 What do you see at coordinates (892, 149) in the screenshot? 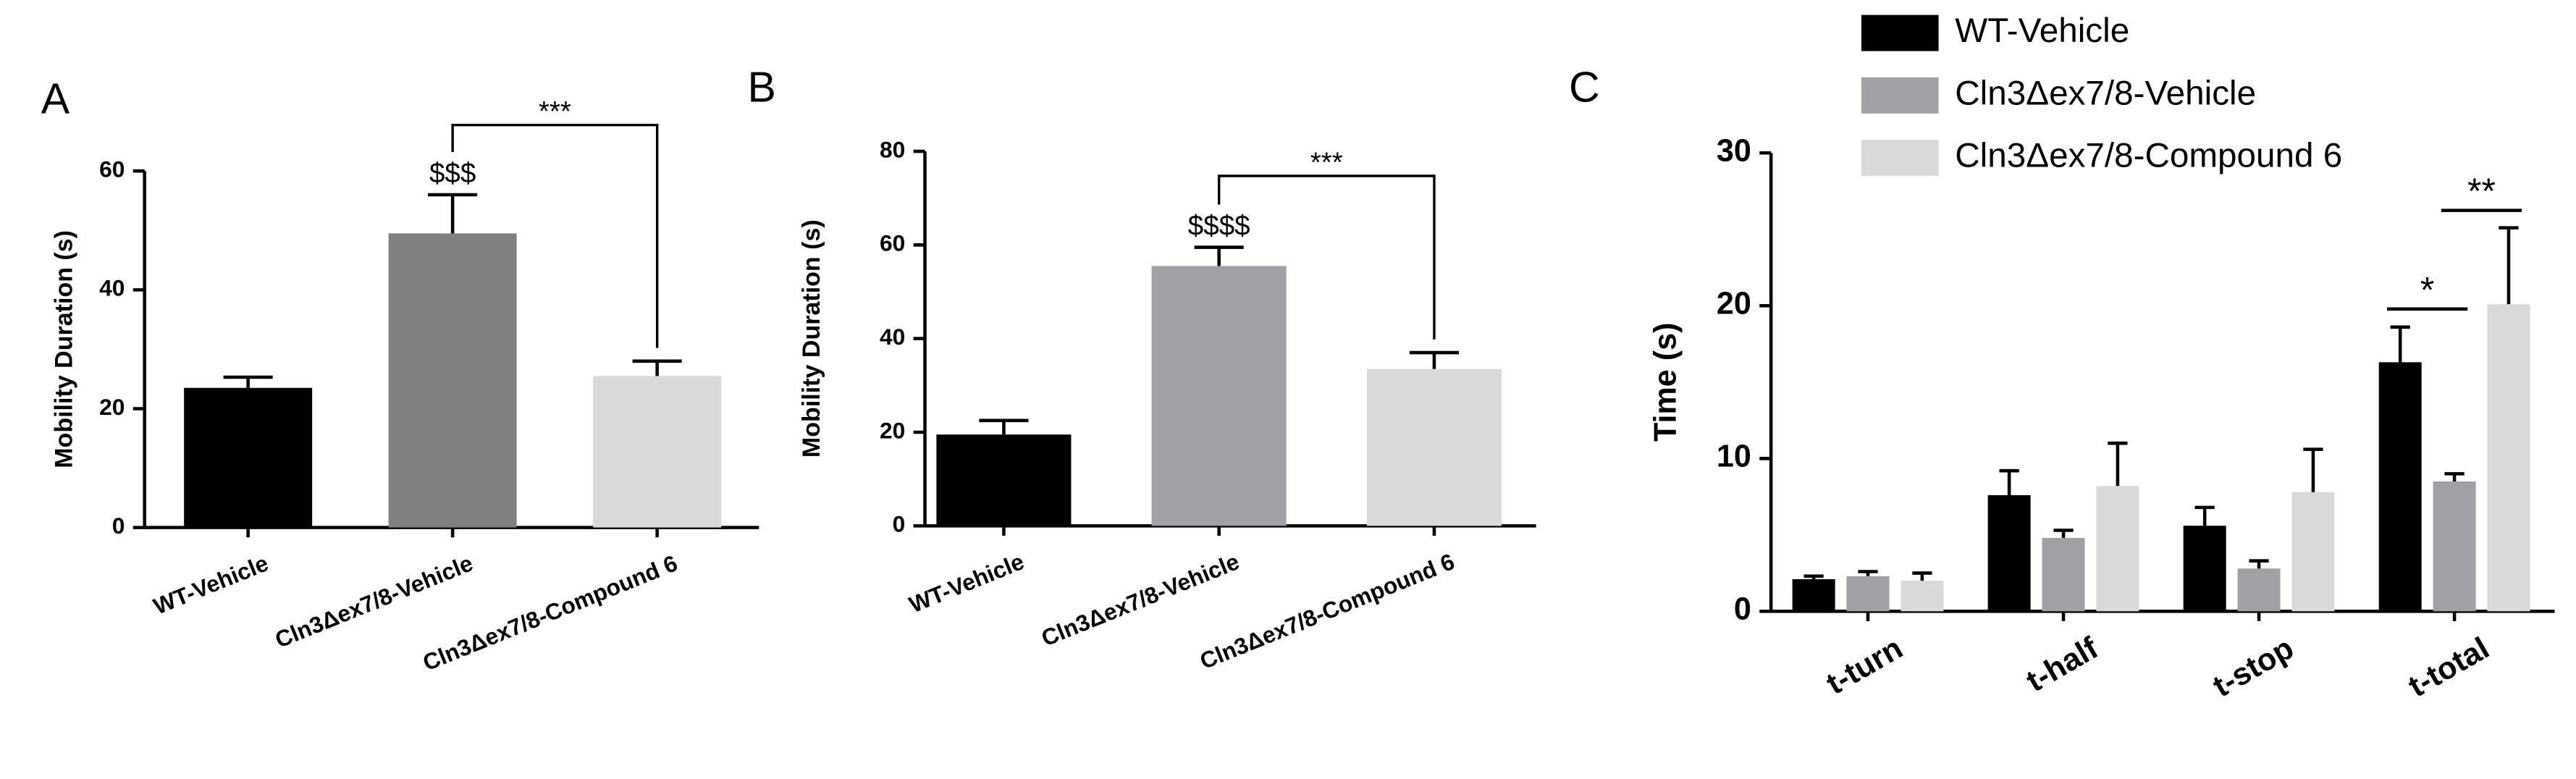
I see `y-tick-label: 80` at bounding box center [892, 149].